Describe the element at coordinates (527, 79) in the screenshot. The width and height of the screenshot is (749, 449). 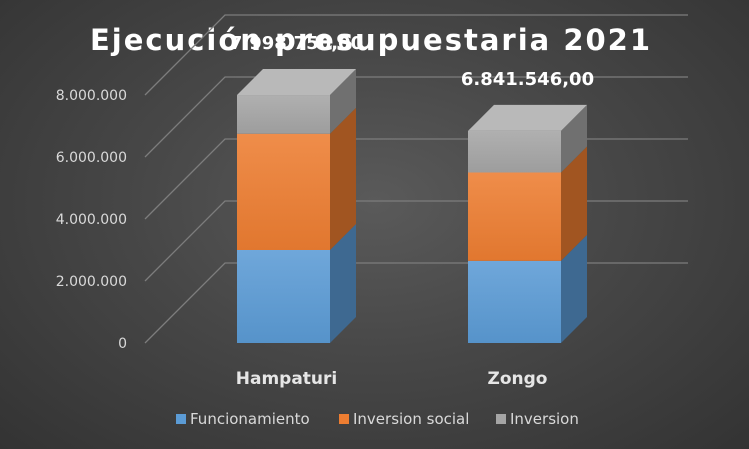
I see `total-label: 6.841.546,00` at that location.